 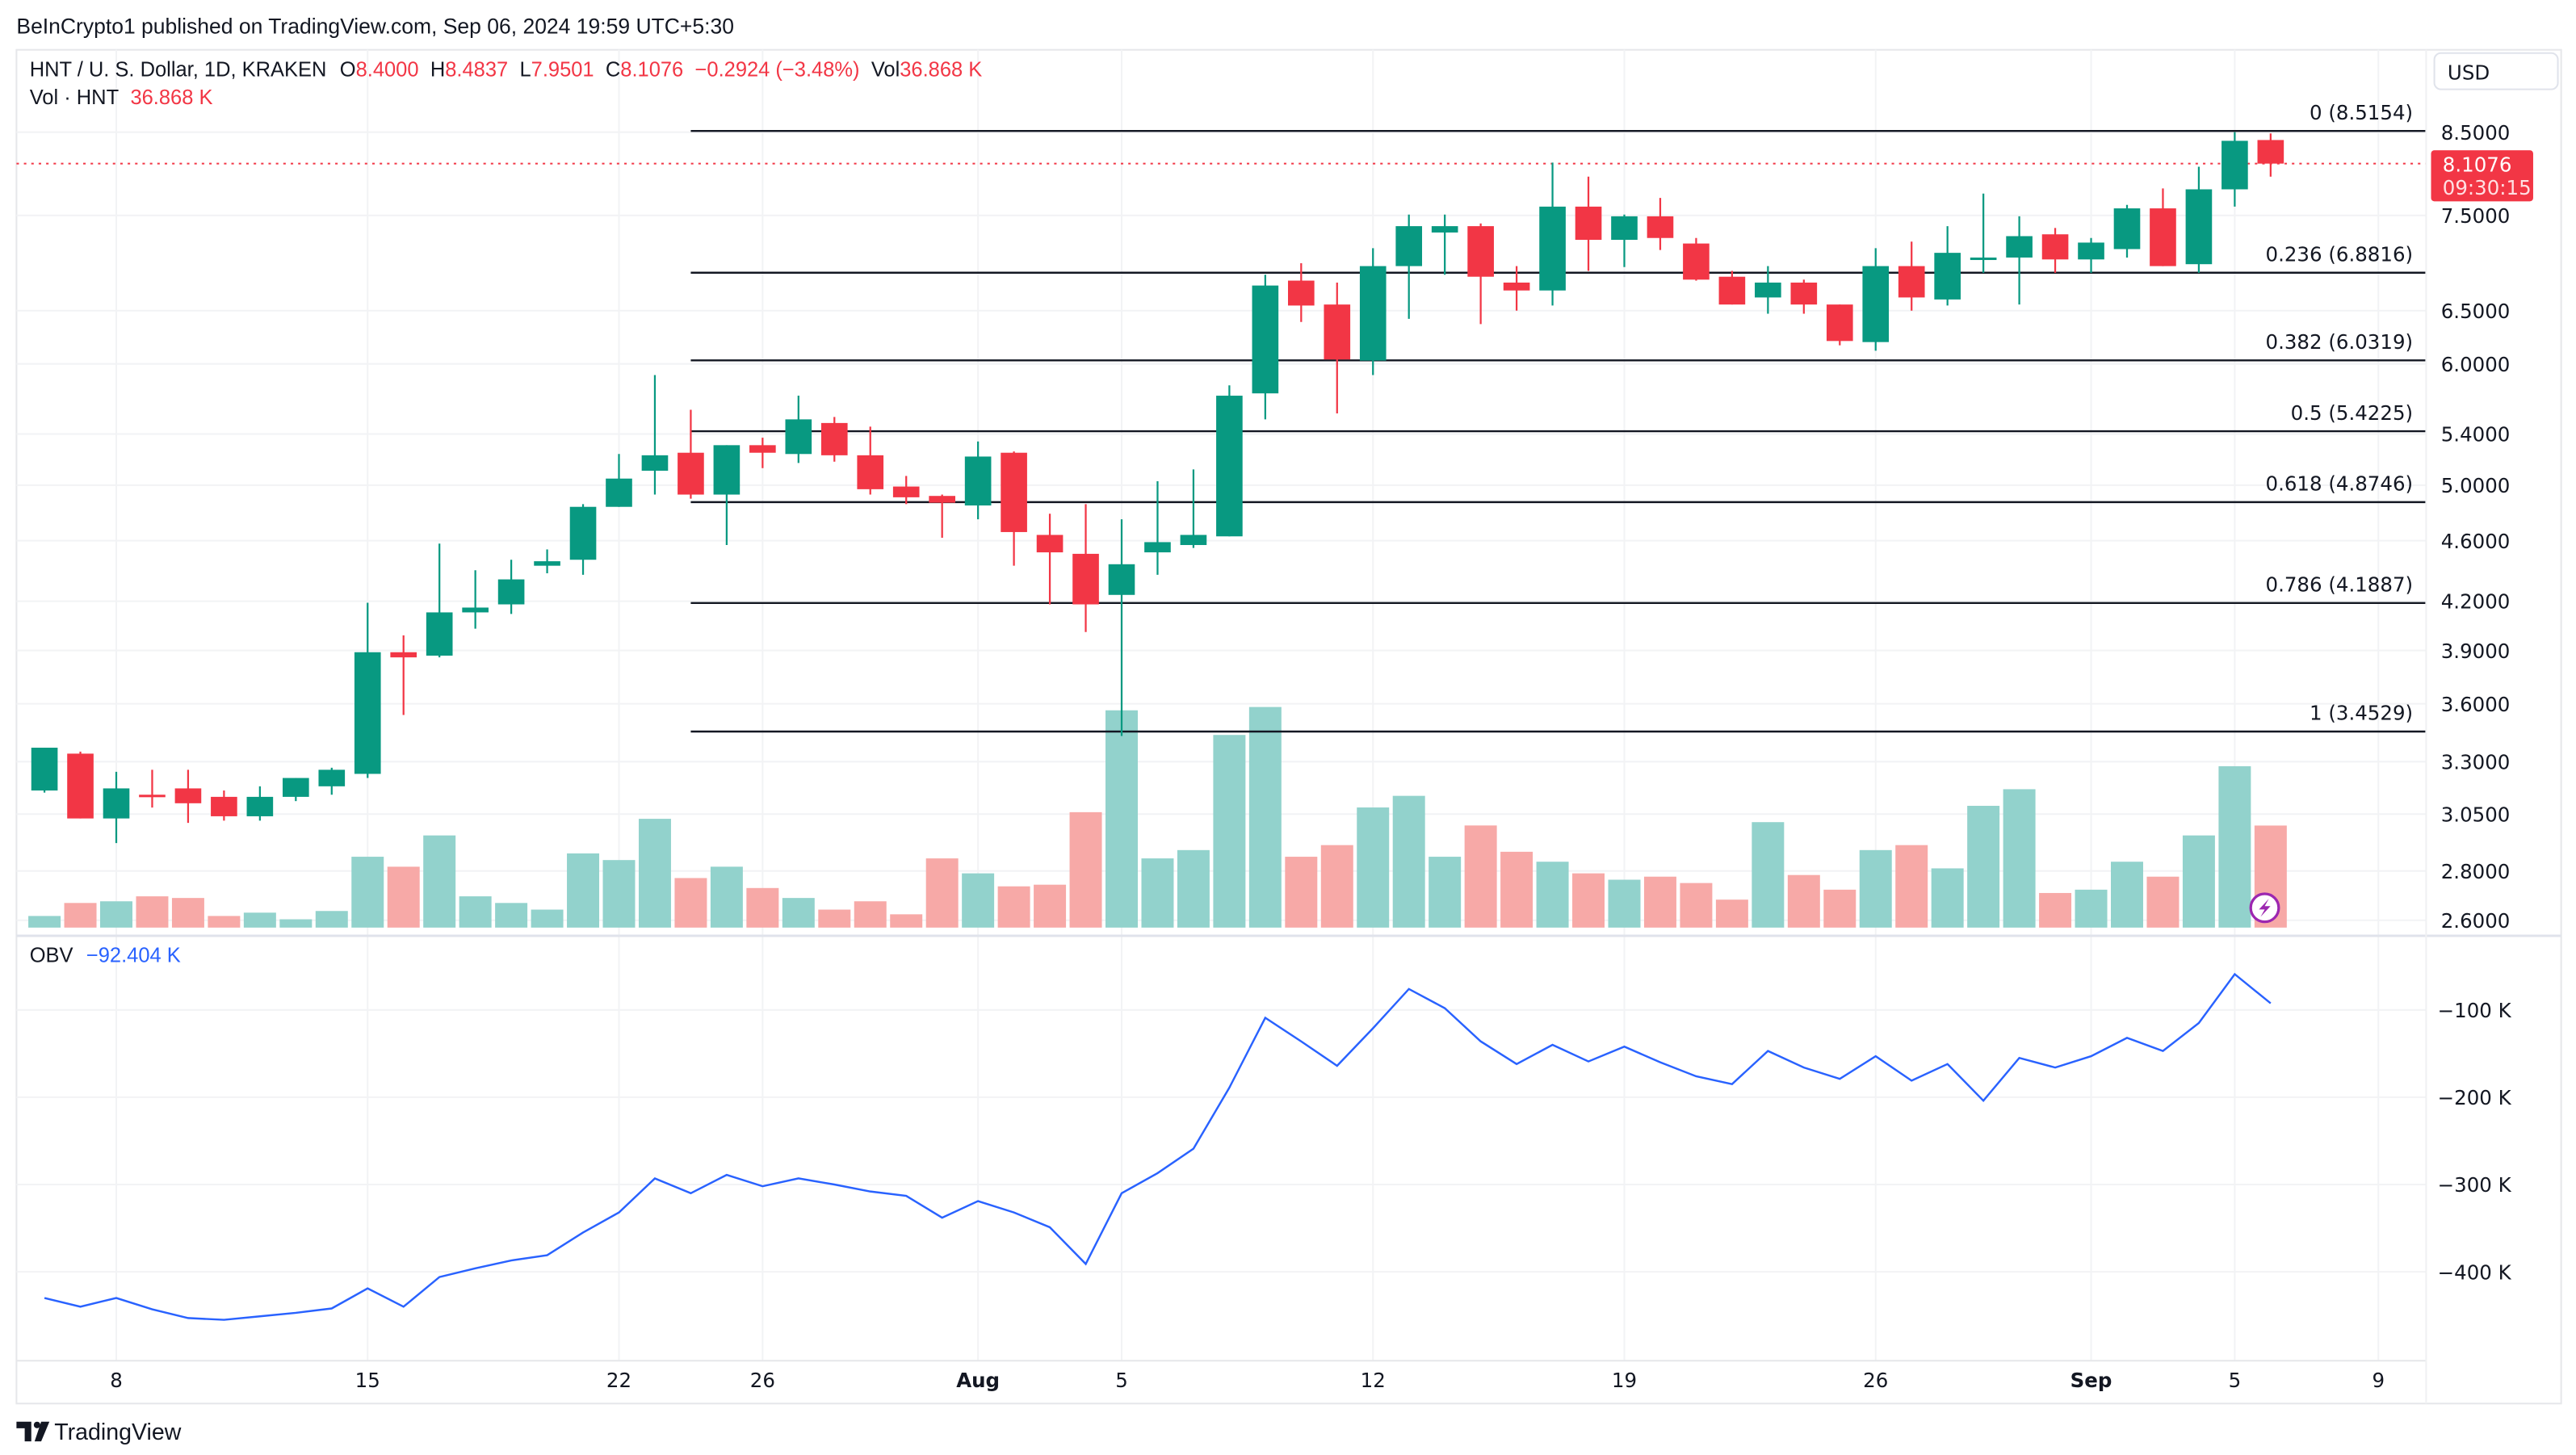 I want to click on currency-button: USD, so click(x=2496, y=71).